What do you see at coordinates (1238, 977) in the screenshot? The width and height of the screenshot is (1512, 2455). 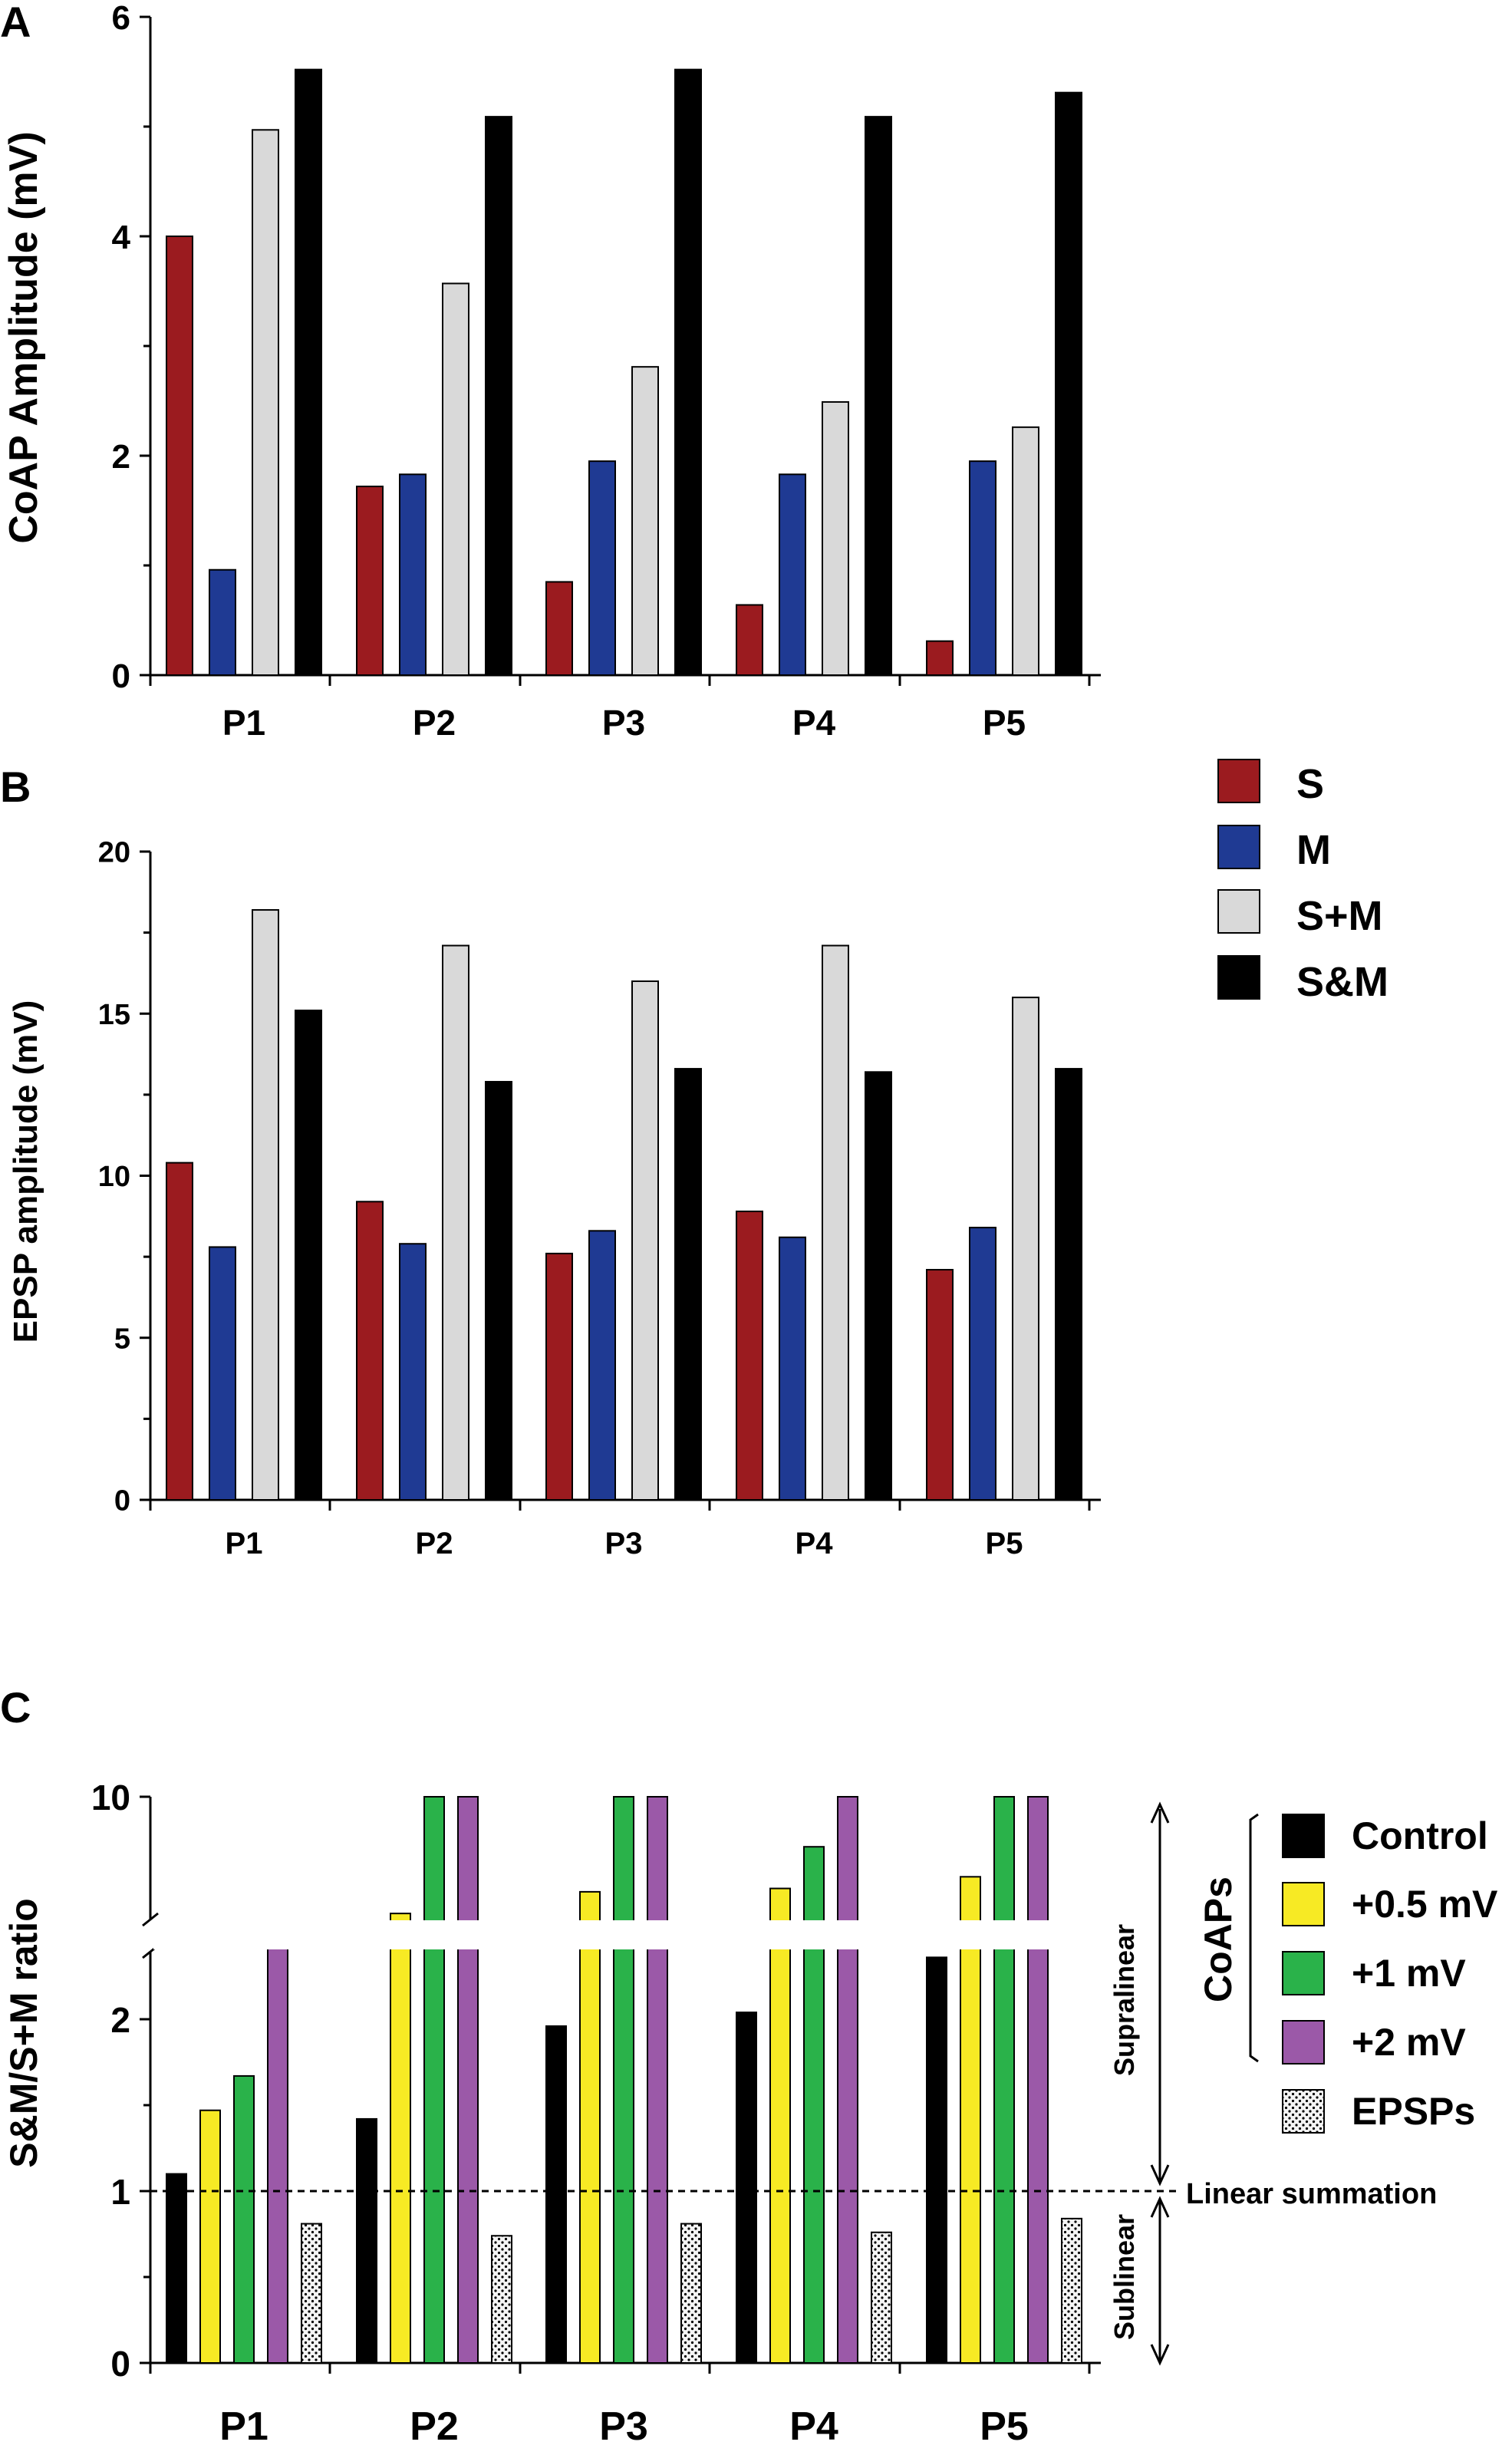 I see `legend-swatch-s-and-m` at bounding box center [1238, 977].